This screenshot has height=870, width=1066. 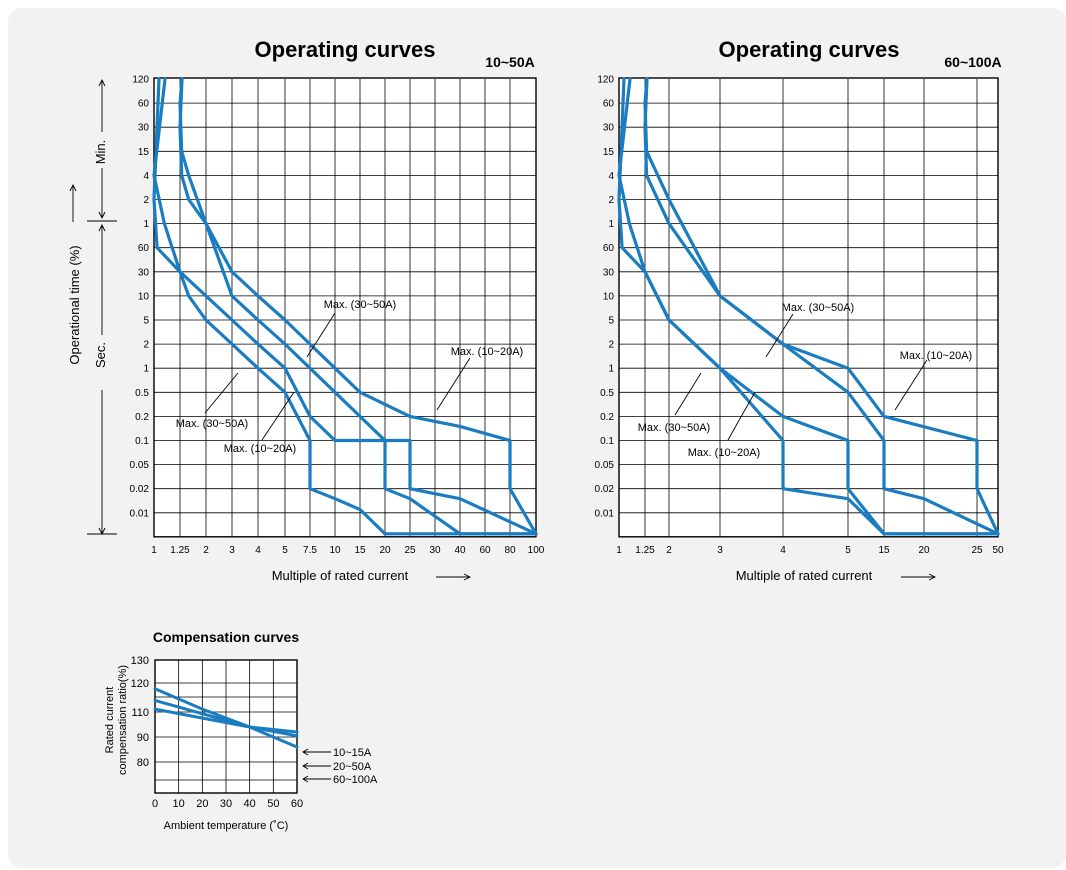 What do you see at coordinates (297, 804) in the screenshot?
I see `comp-x-tick-label: 60` at bounding box center [297, 804].